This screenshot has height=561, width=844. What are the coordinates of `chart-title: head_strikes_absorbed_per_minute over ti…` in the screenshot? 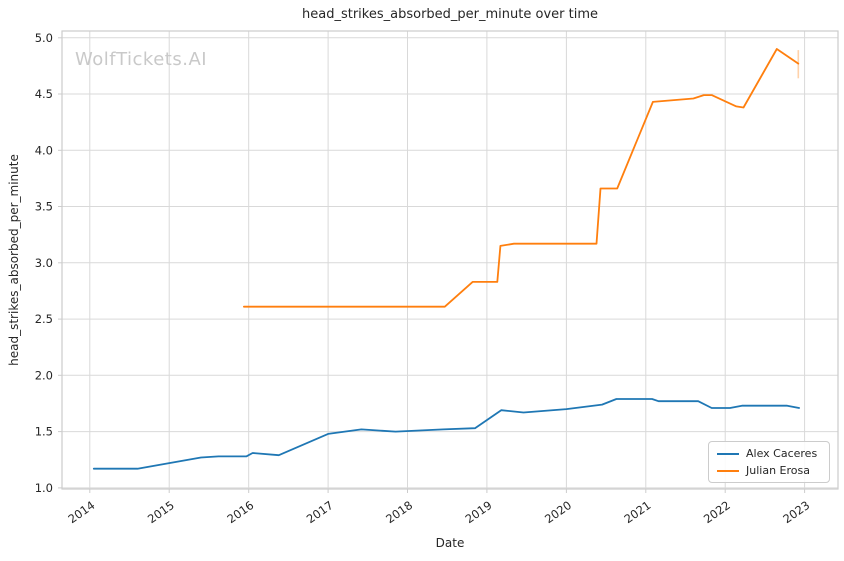 It's located at (450, 14).